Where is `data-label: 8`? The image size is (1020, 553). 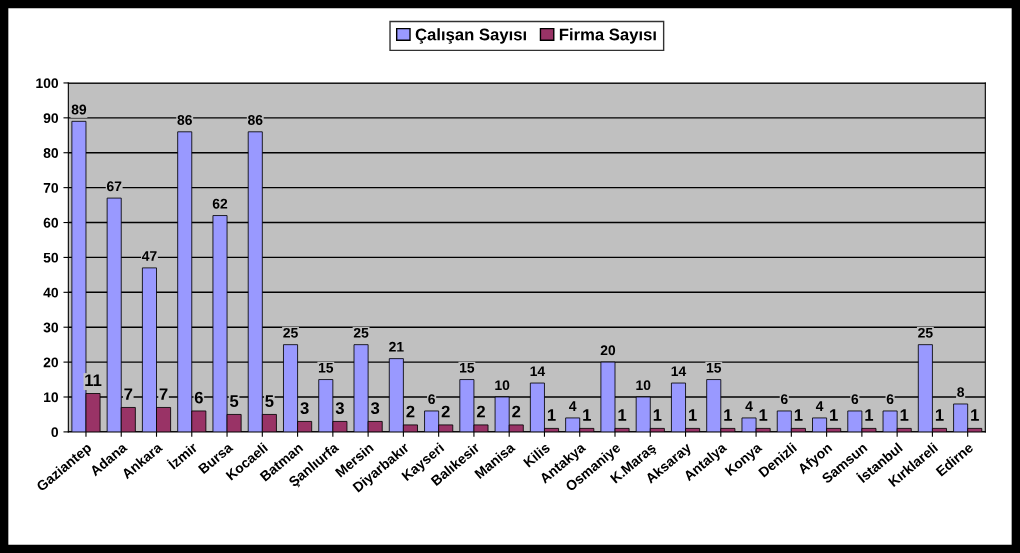
data-label: 8 is located at coordinates (961, 392).